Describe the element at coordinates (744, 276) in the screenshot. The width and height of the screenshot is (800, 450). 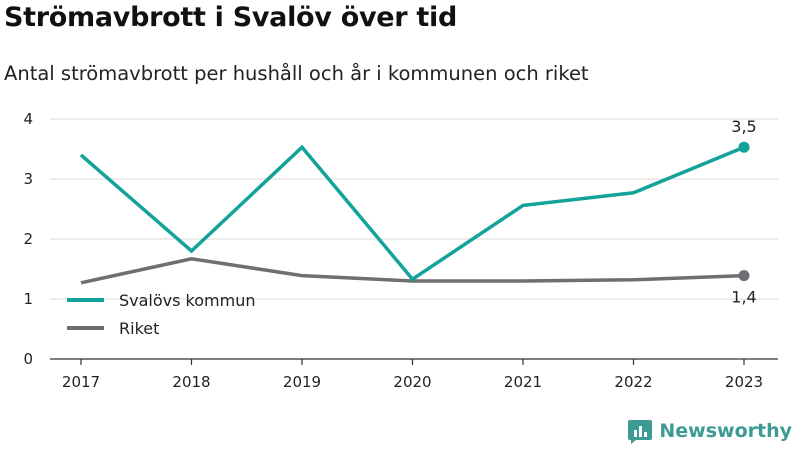
I see `series-endpoint-riket` at that location.